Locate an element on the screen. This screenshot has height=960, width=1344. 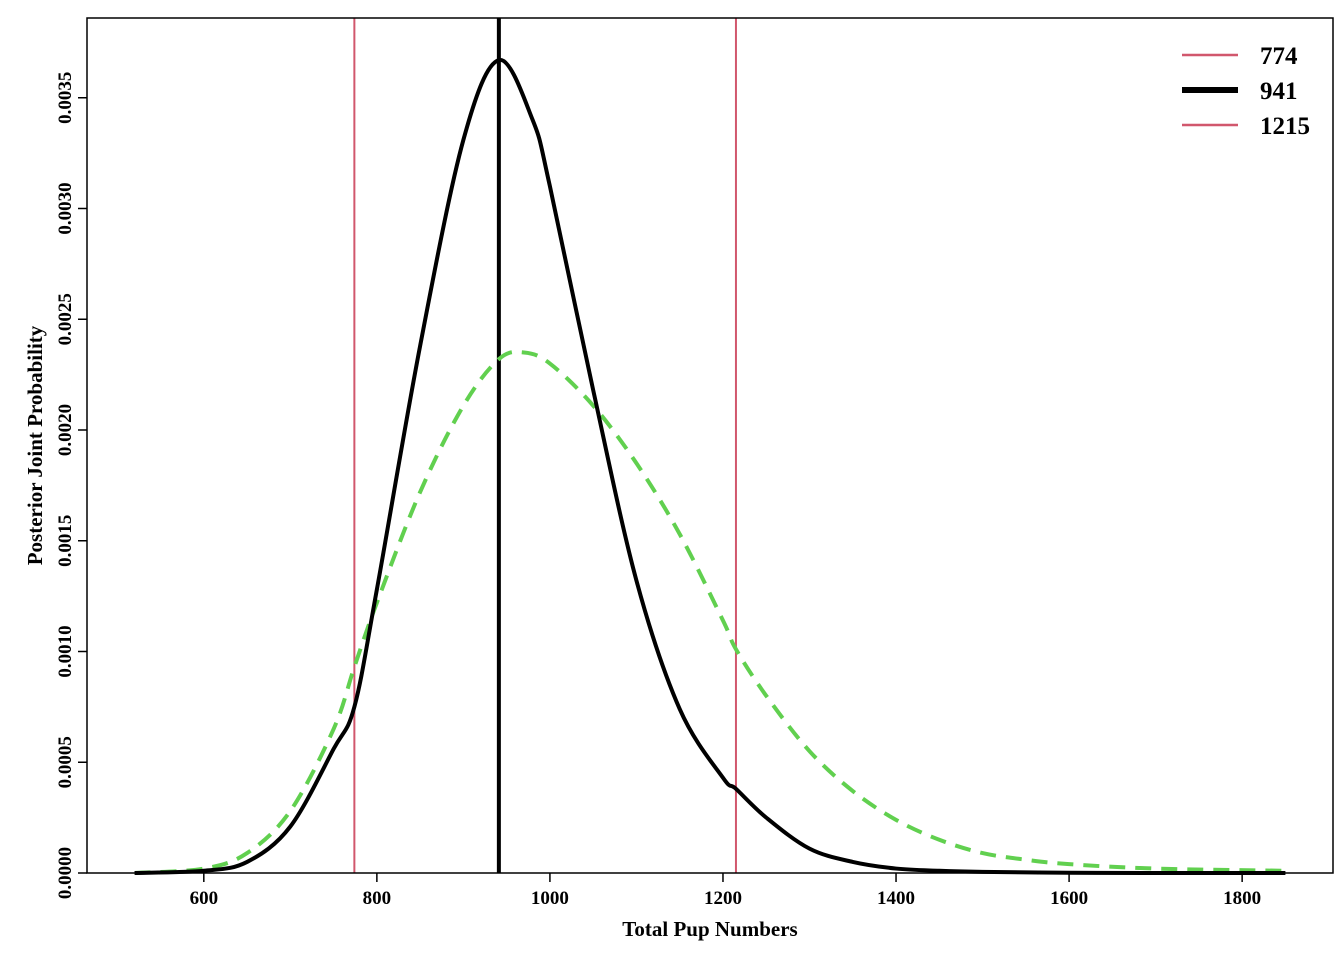
x-tick-label: 1600 is located at coordinates (1069, 898).